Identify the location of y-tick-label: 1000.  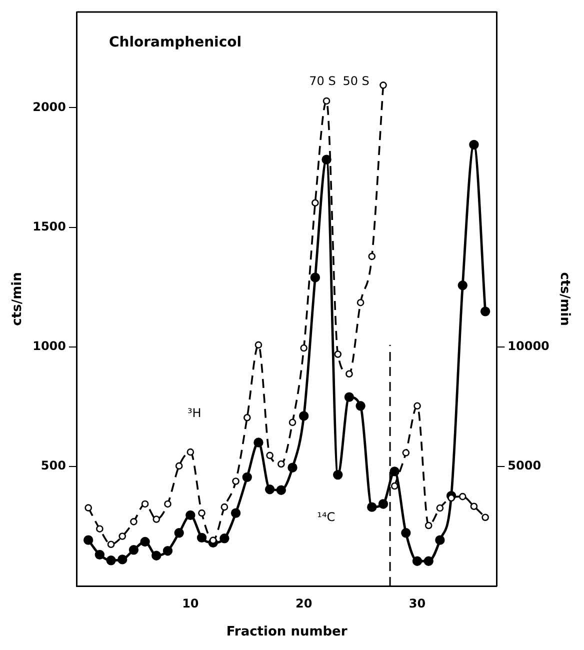
(49, 345).